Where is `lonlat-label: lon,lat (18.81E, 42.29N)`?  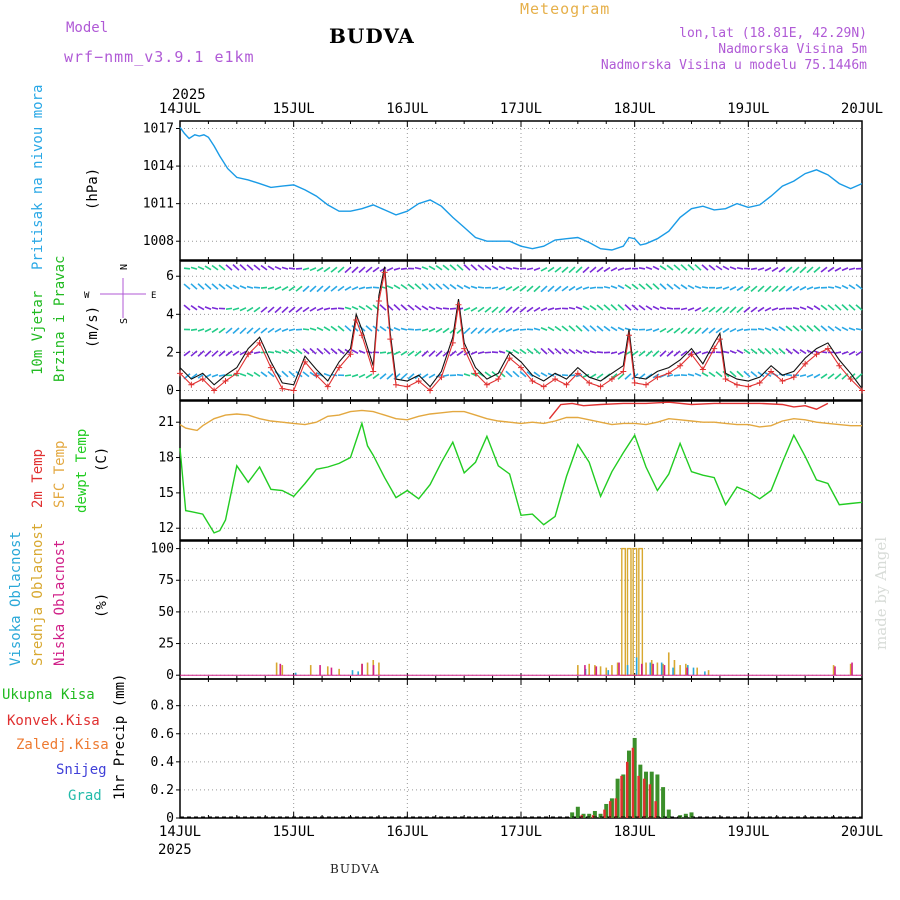
lonlat-label: lon,lat (18.81E, 42.29N) is located at coordinates (773, 33).